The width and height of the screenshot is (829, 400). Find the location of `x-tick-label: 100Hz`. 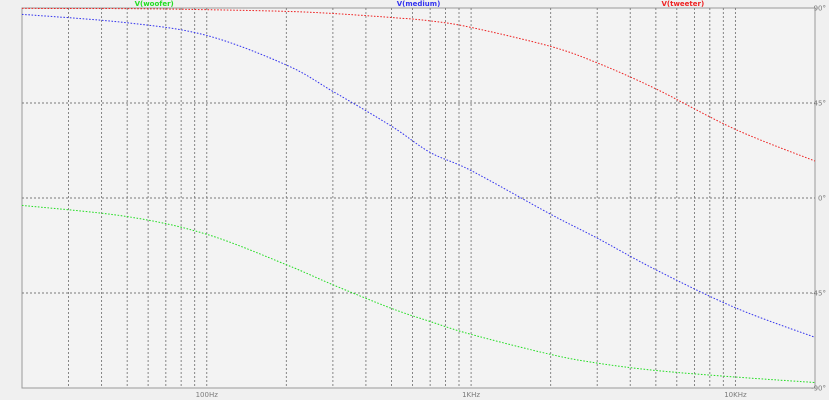

x-tick-label: 100Hz is located at coordinates (207, 395).